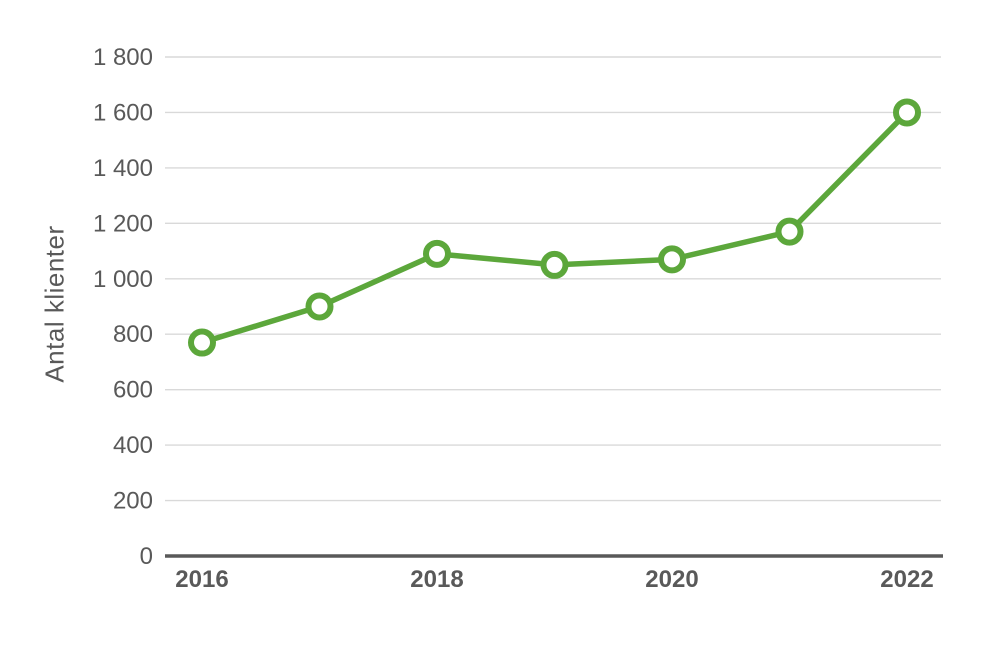 This screenshot has width=1000, height=650. What do you see at coordinates (319, 306) in the screenshot?
I see `data-point-2017` at bounding box center [319, 306].